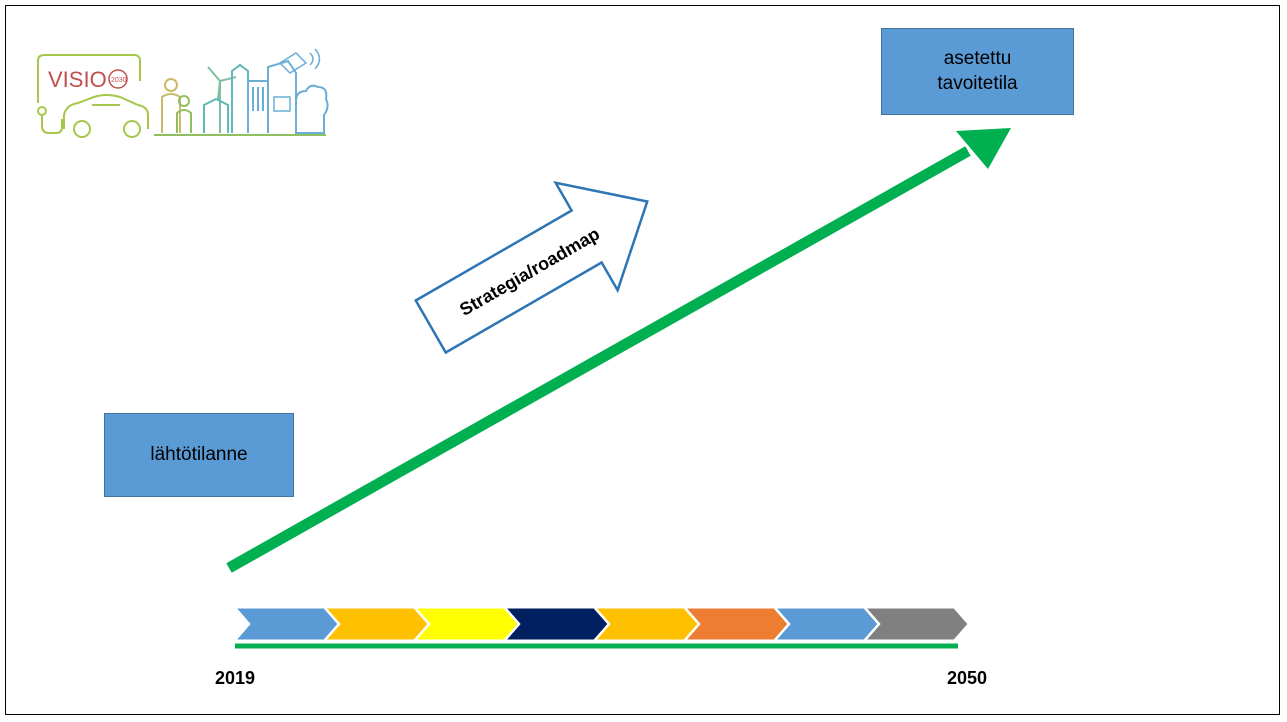 This screenshot has height=722, width=1287. What do you see at coordinates (183, 93) in the screenshot?
I see `visio-2030-logo: VISIO 2030` at bounding box center [183, 93].